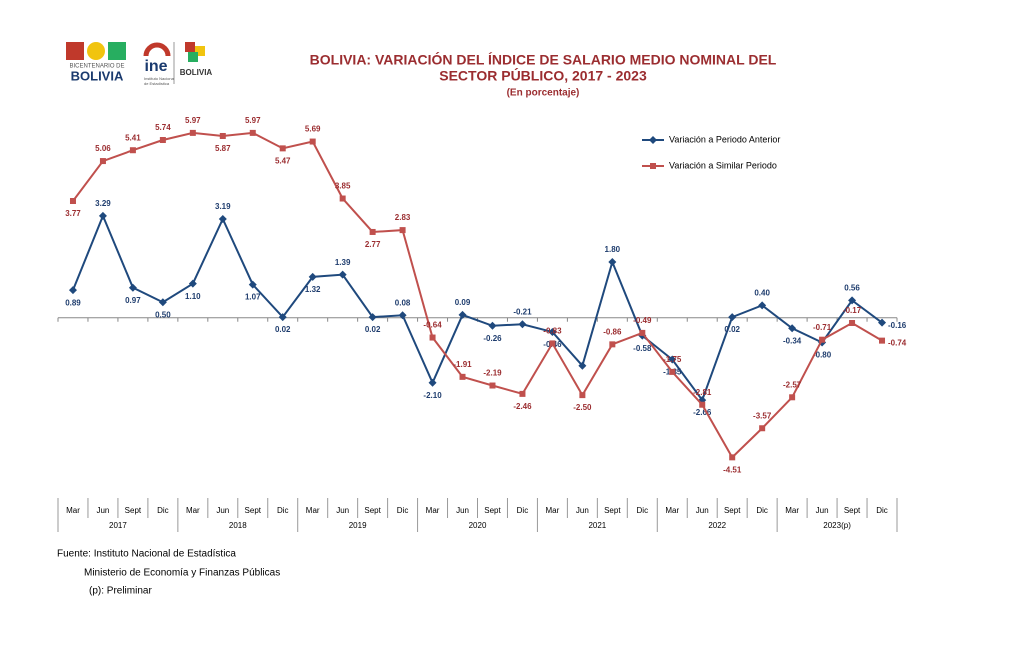 This screenshot has height=646, width=1020. Describe the element at coordinates (432, 325) in the screenshot. I see `data-label: -0.64` at that location.